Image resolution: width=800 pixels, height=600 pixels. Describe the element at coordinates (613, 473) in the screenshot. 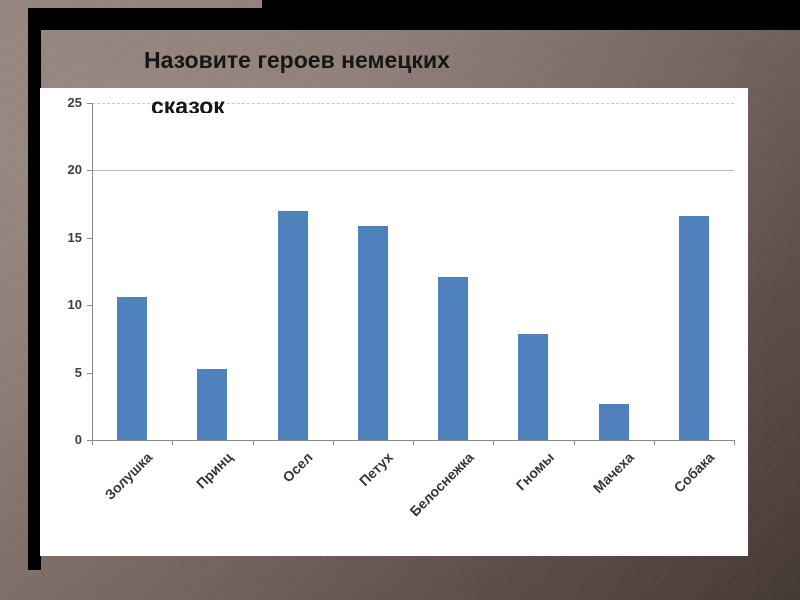

I see `x-category-label: Мачеха` at that location.